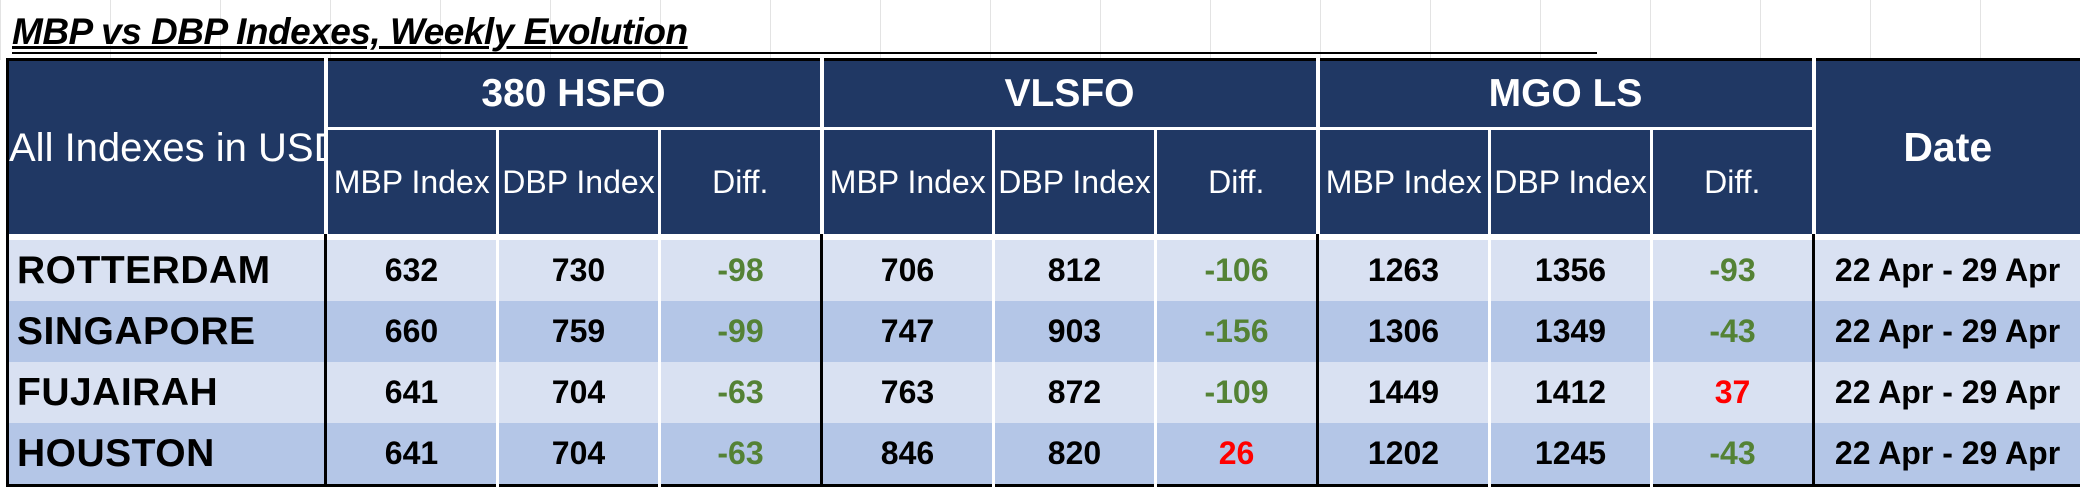  I want to click on cell-vlsfo-diff: -106, so click(1236, 270).